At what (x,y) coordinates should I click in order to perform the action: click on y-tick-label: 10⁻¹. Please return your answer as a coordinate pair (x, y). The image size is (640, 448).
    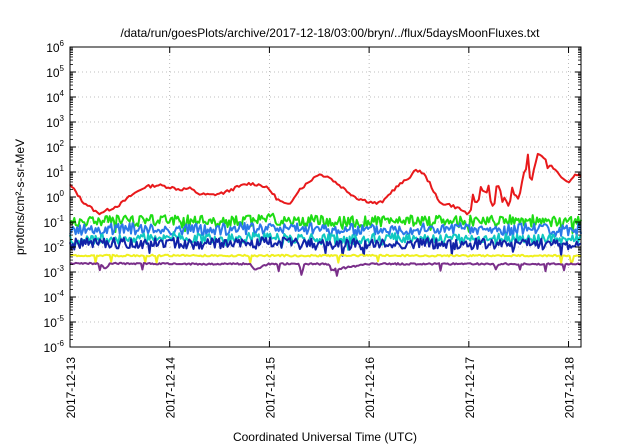
    Looking at the image, I should click on (54, 222).